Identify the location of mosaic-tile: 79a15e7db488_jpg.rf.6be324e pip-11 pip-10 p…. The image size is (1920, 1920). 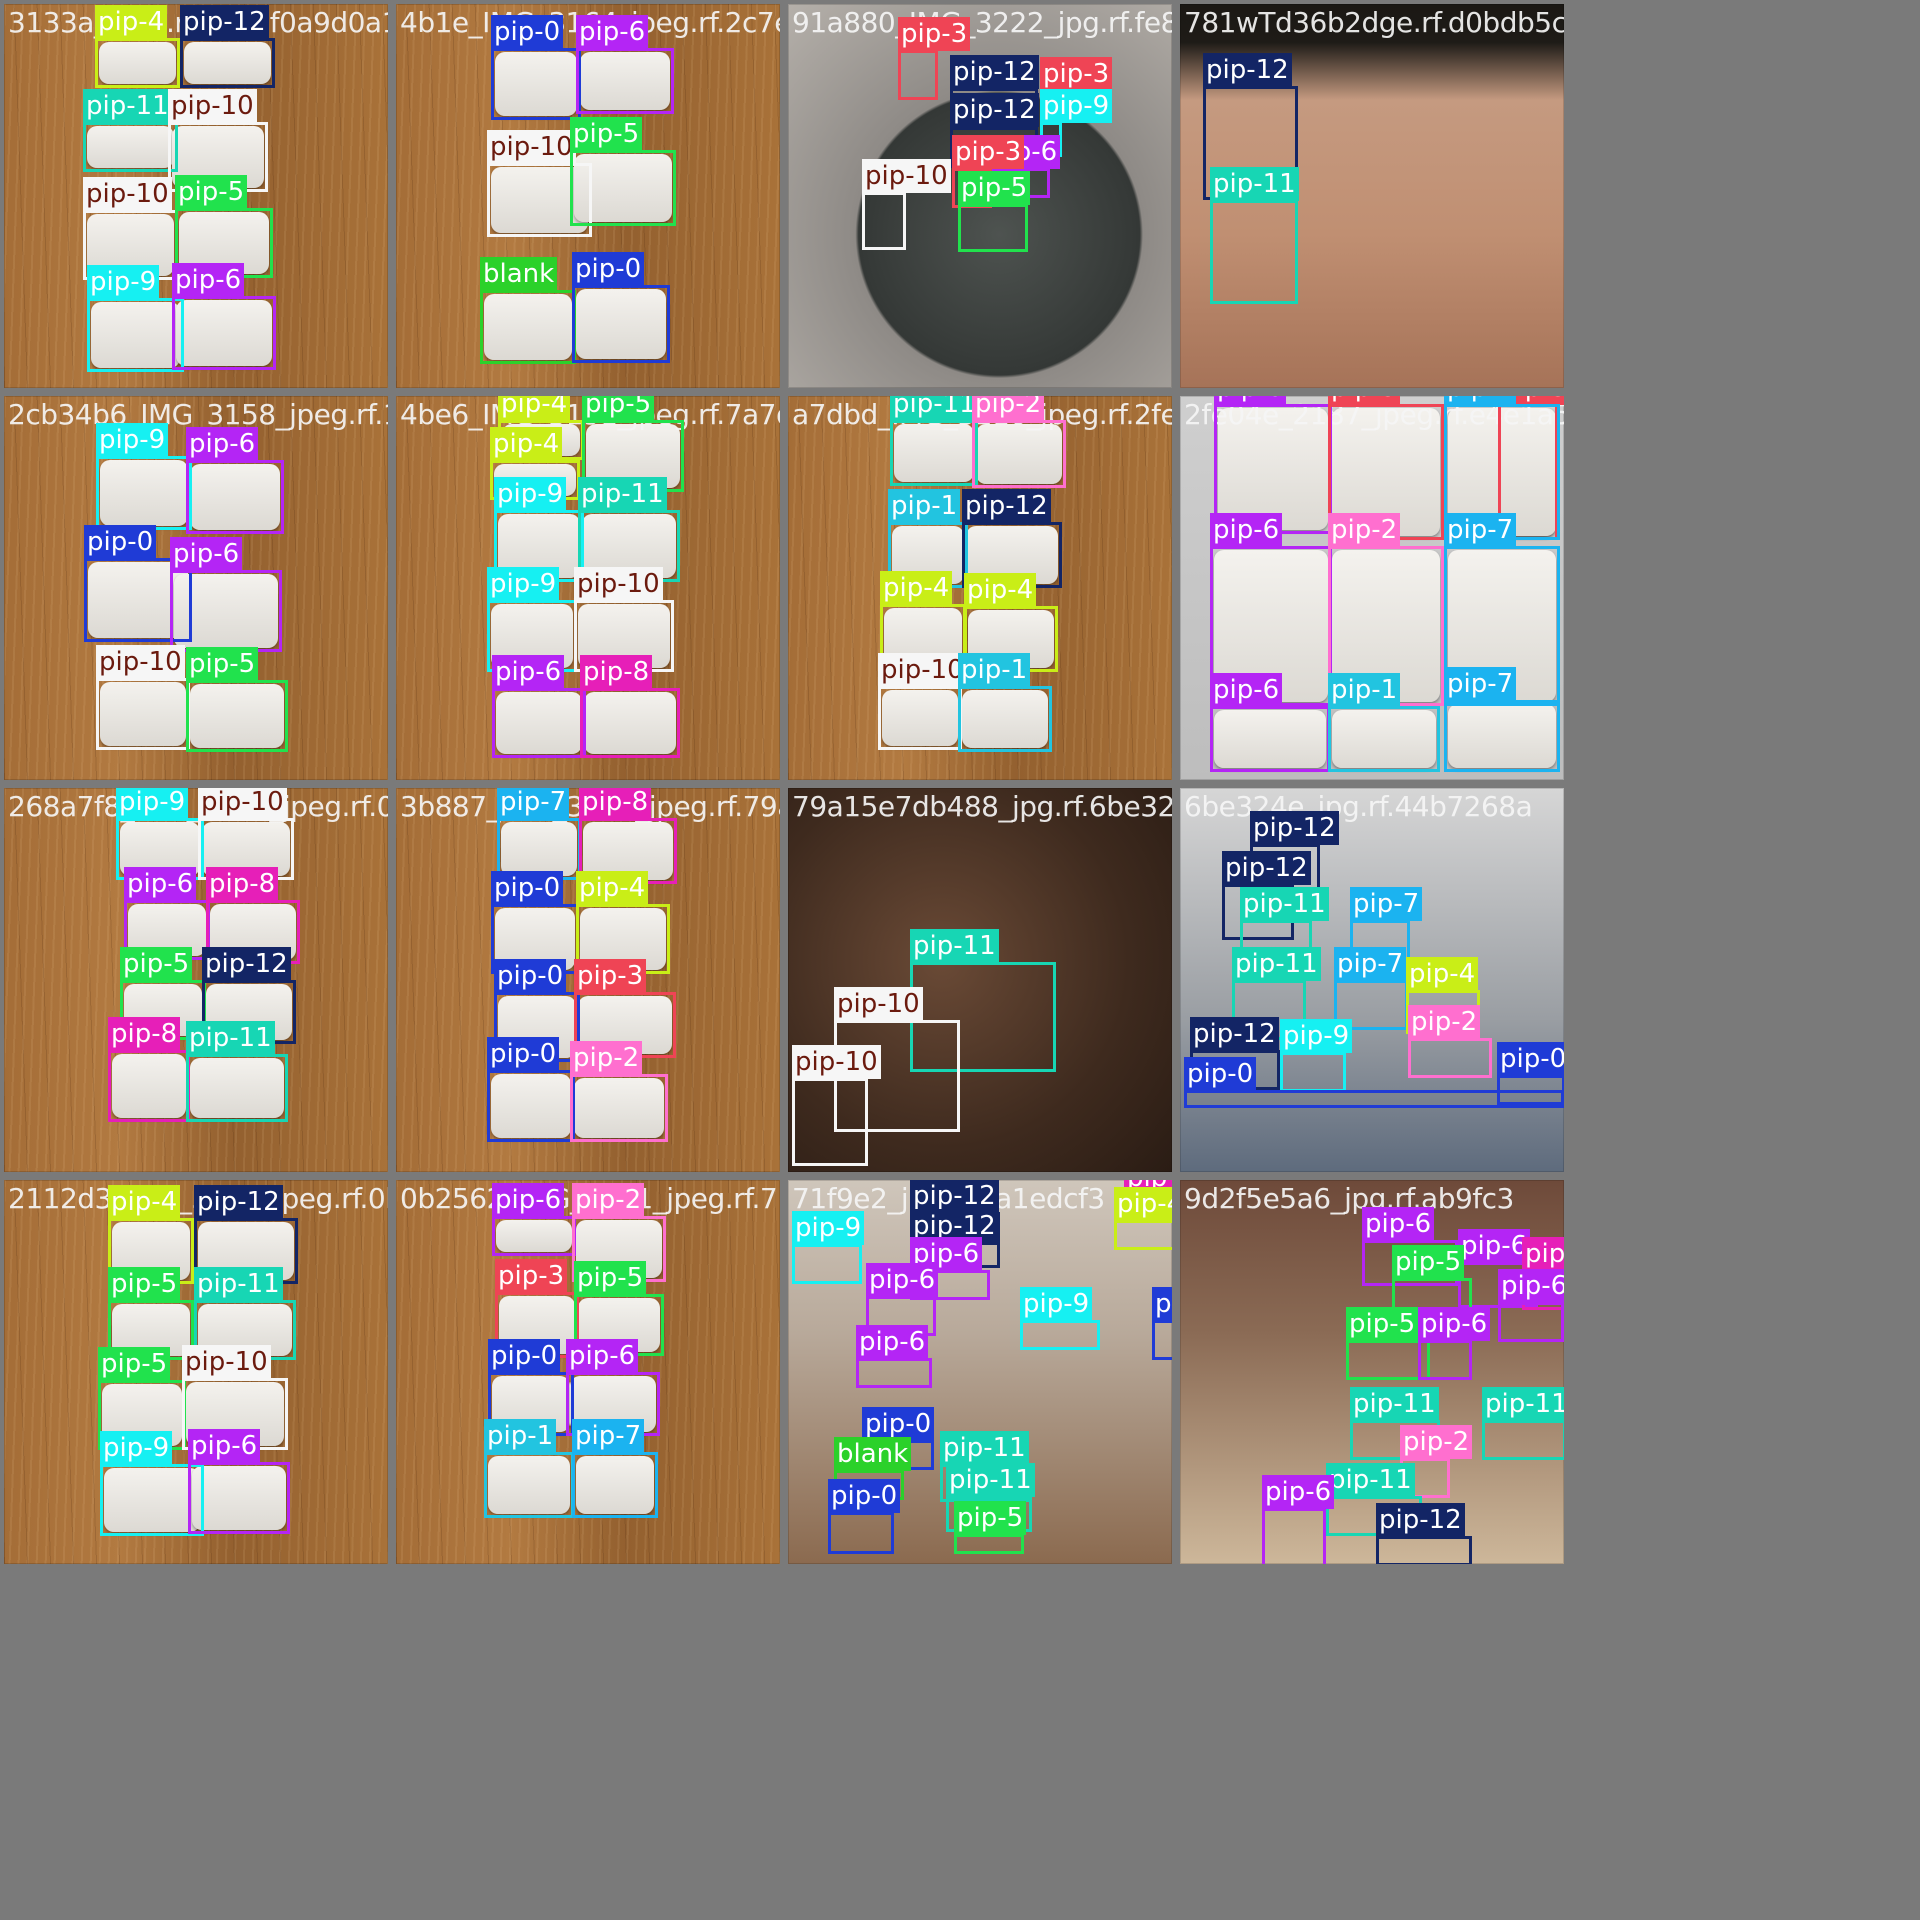
(980, 980).